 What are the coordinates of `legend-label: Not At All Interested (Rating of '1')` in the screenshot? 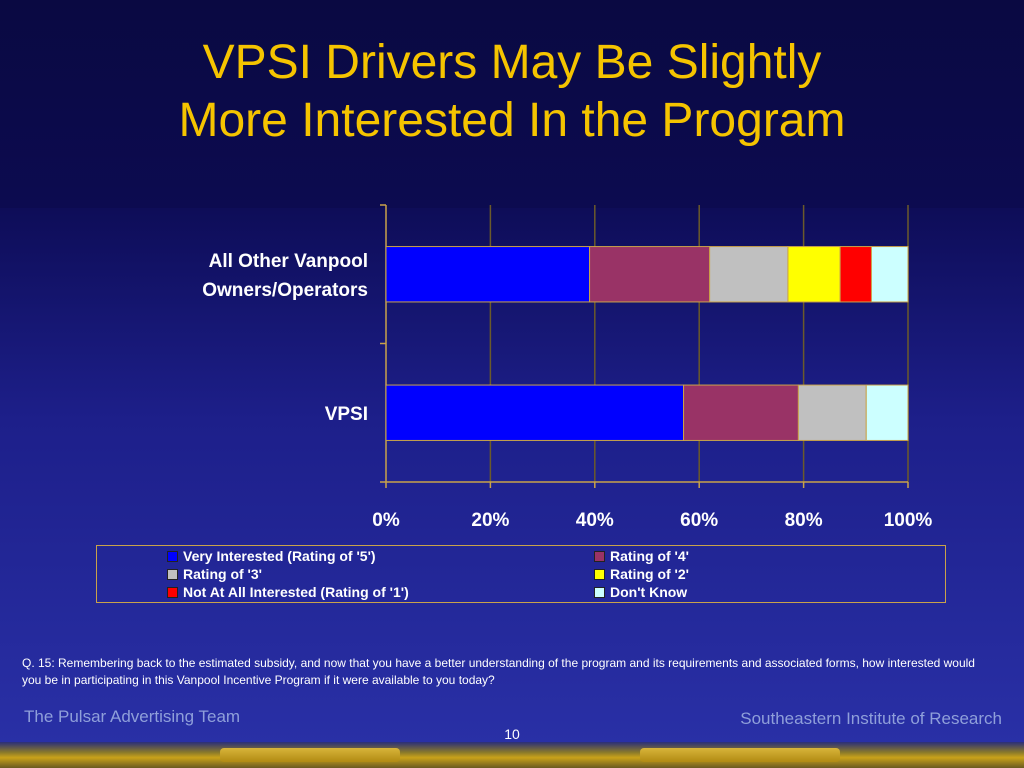 It's located at (296, 592).